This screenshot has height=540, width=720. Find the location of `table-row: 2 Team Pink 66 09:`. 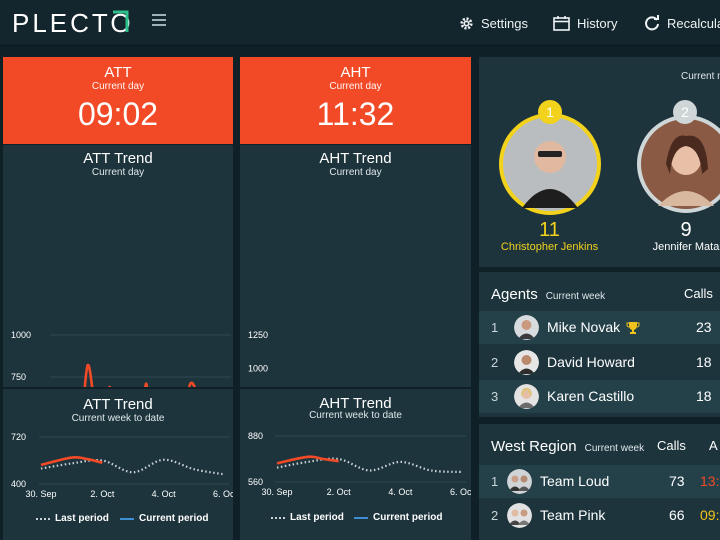

table-row: 2 Team Pink 66 09: is located at coordinates (599, 515).